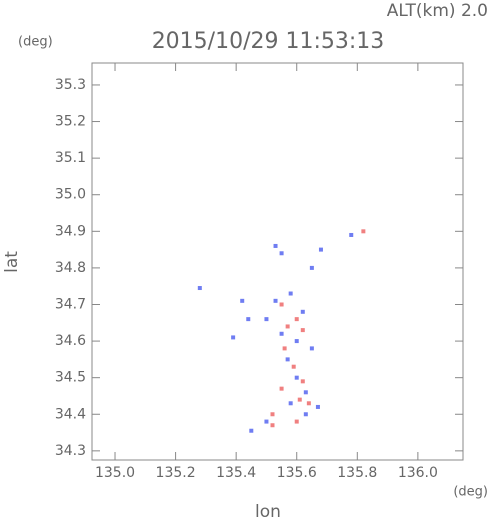 Image resolution: width=491 pixels, height=521 pixels. I want to click on y-tick-label: 35.3, so click(70, 85).